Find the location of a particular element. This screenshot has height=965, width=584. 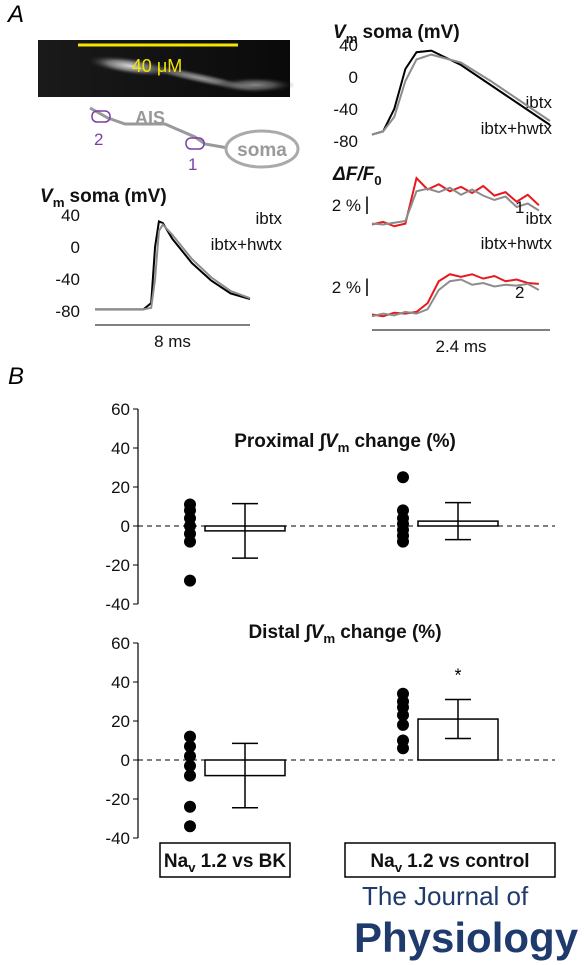

panel-label: B is located at coordinates (16, 376).